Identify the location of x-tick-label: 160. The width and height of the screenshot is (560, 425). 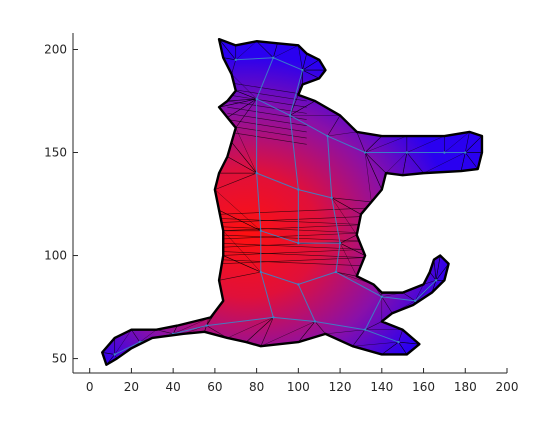
(423, 387).